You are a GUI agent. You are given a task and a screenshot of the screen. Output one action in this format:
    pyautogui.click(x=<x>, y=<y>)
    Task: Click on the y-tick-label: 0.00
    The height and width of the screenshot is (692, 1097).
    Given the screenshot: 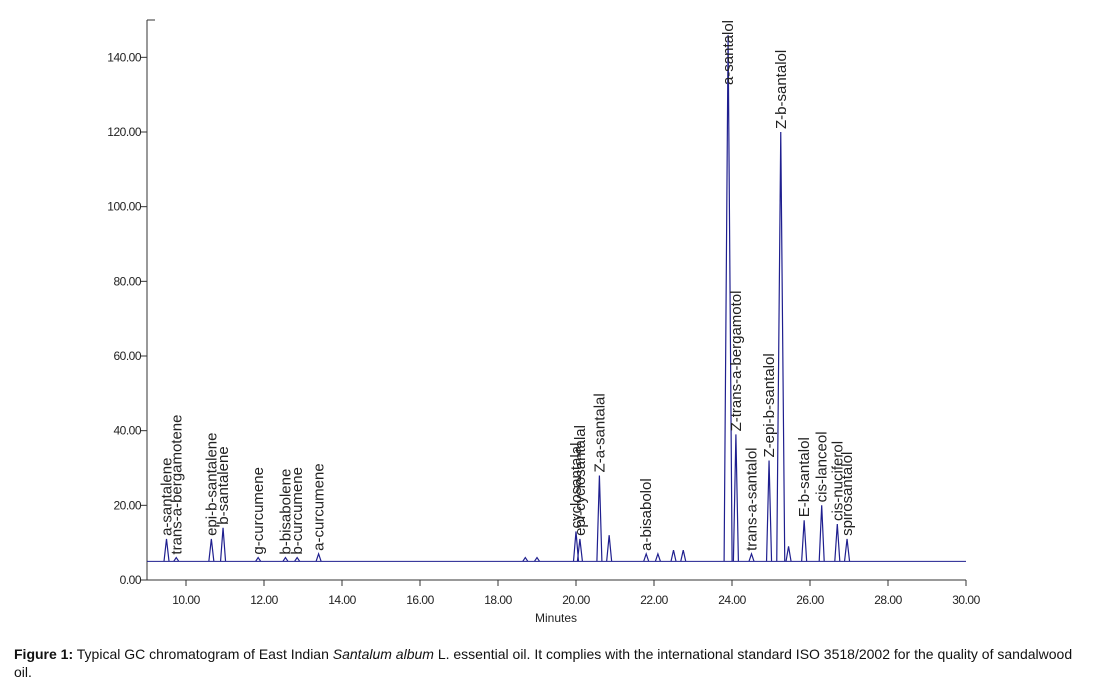 What is the action you would take?
    pyautogui.click(x=131, y=580)
    